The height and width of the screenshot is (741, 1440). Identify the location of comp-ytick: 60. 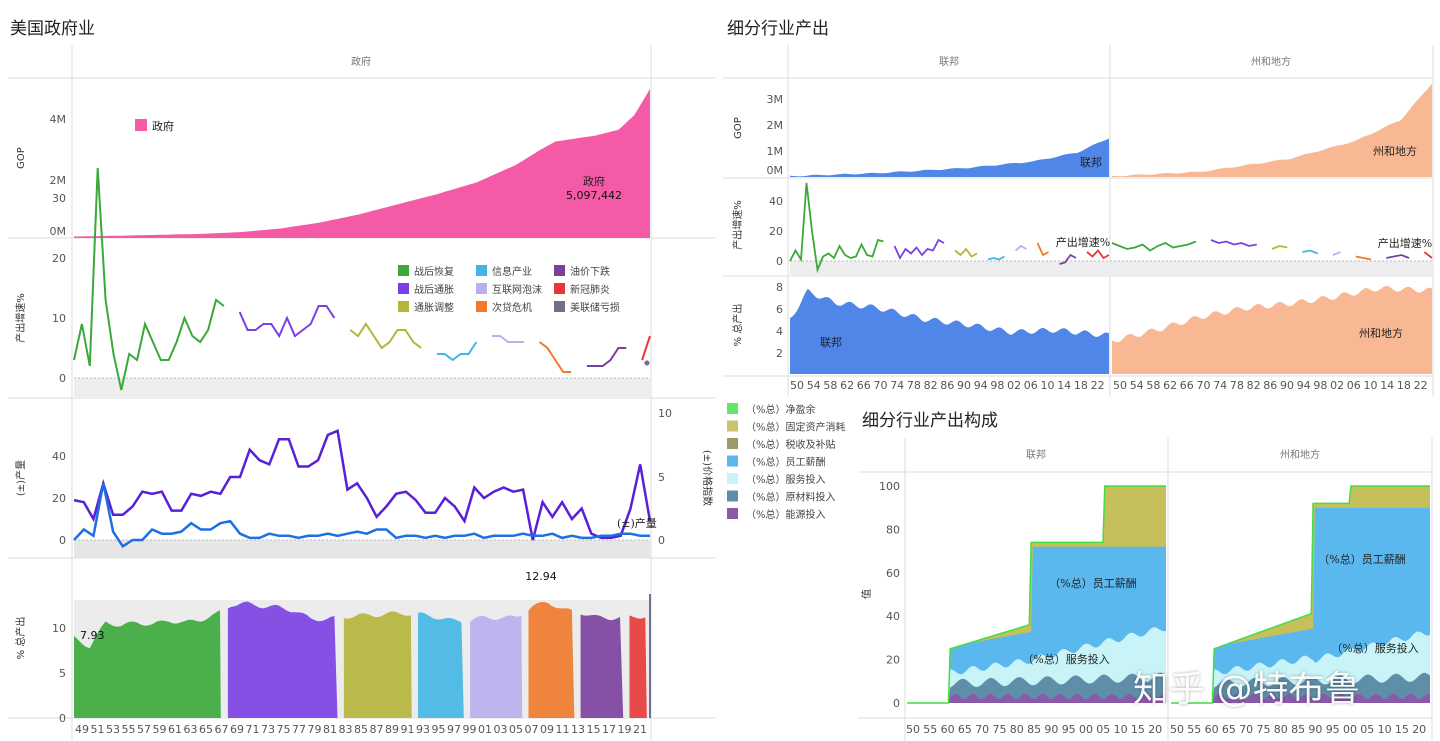
(893, 573).